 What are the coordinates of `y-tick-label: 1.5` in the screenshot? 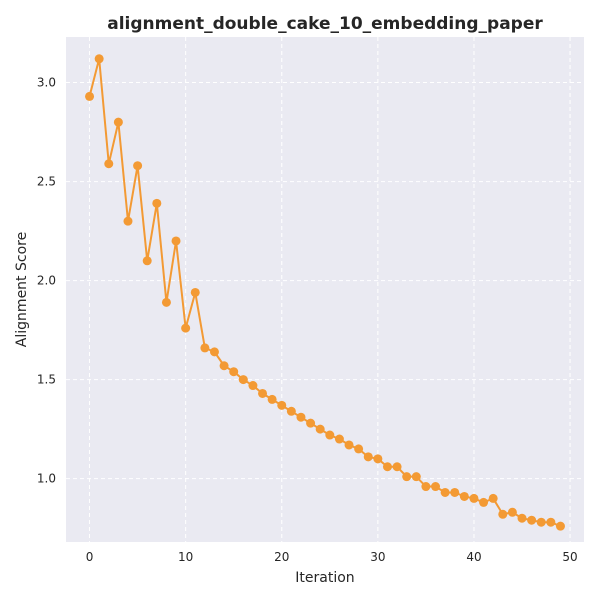 It's located at (46, 380).